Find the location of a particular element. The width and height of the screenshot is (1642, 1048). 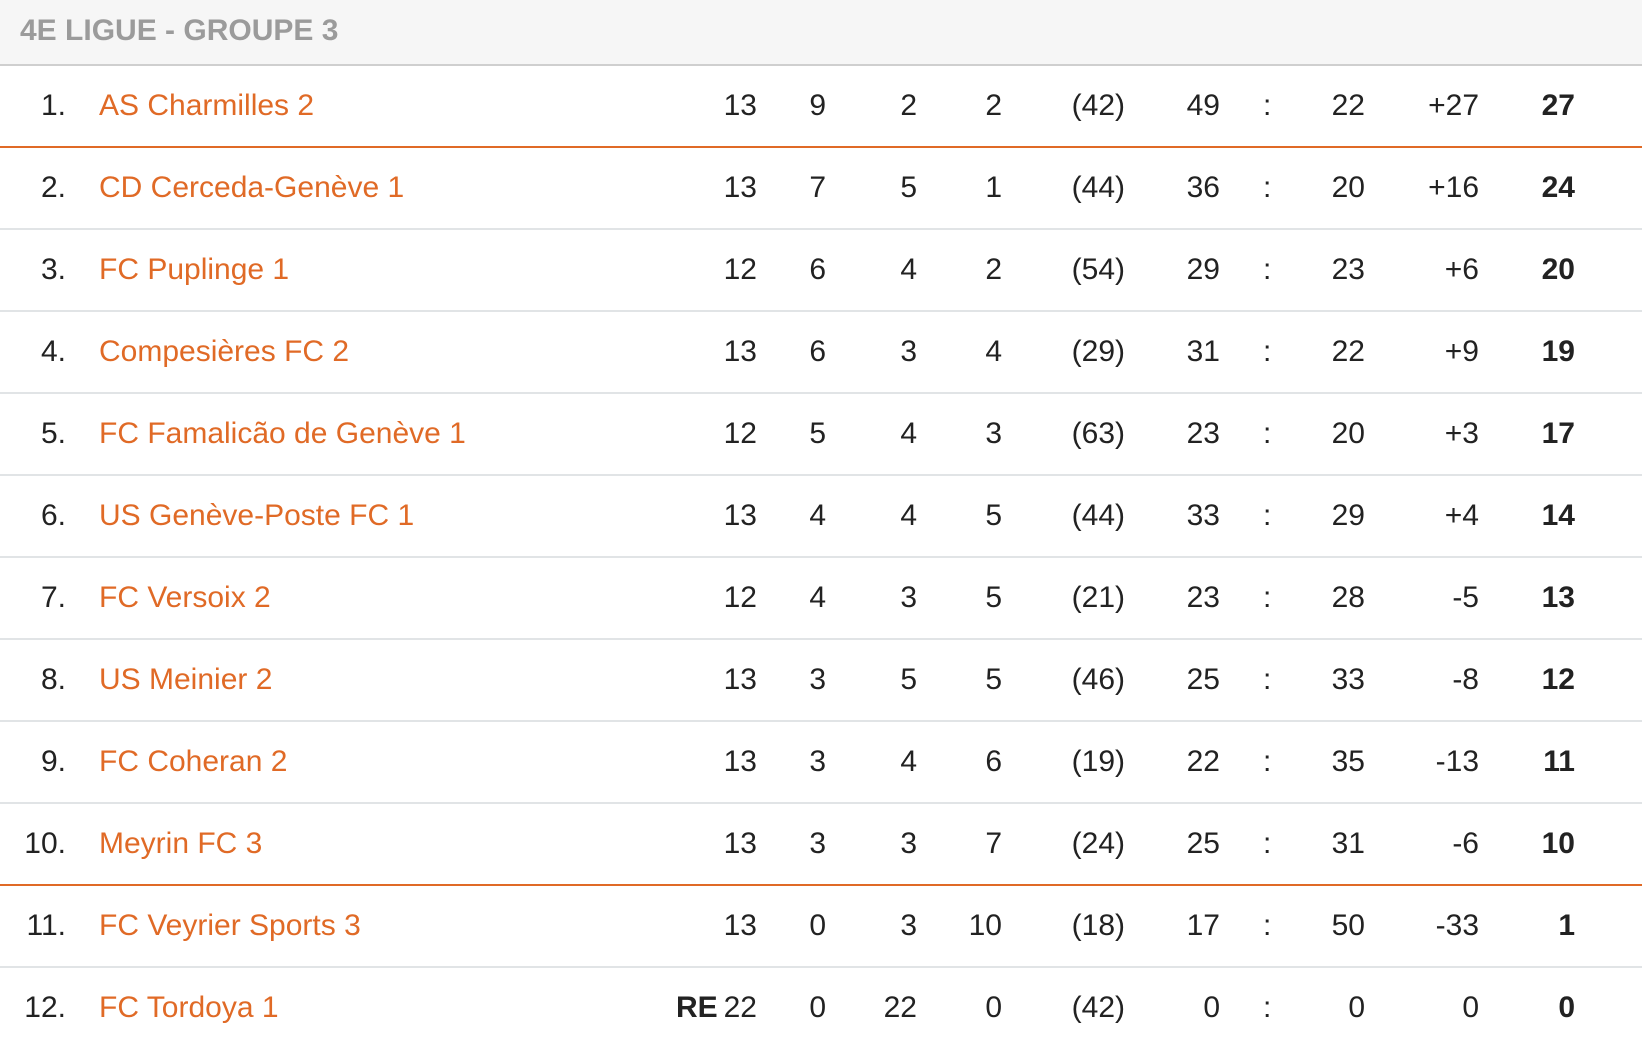

goal-diff-cell: +16 is located at coordinates (1453, 187).